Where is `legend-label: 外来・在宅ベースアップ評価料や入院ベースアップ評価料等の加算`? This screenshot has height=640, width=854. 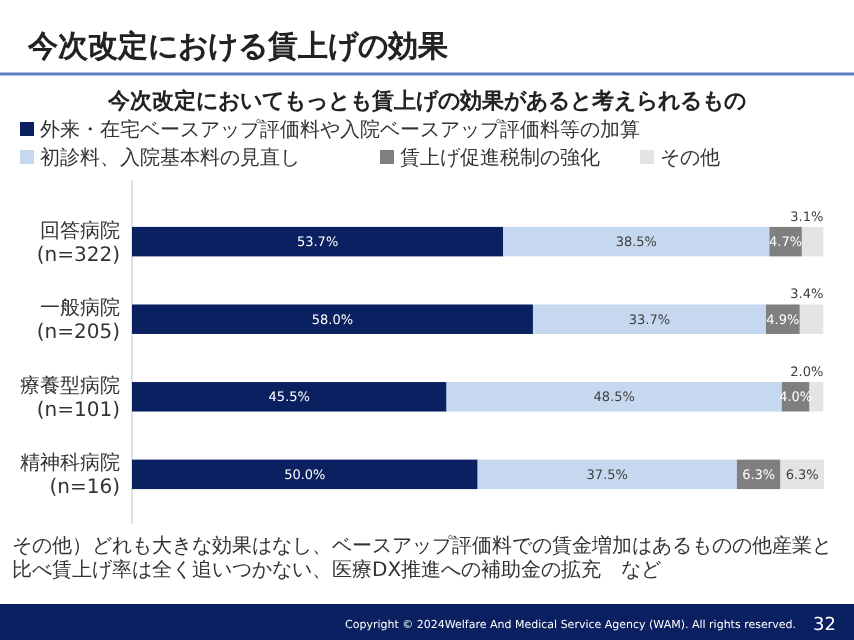 legend-label: 外来・在宅ベースアップ評価料や入院ベースアップ評価料等の加算 is located at coordinates (340, 130).